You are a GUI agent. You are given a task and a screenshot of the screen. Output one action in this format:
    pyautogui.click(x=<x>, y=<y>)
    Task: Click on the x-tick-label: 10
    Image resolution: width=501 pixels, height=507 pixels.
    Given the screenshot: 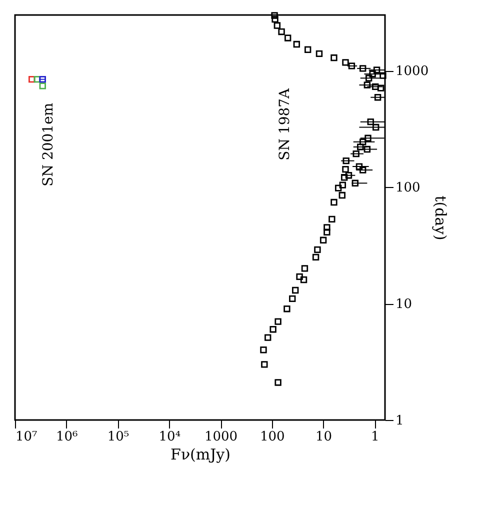 What is the action you would take?
    pyautogui.click(x=324, y=437)
    